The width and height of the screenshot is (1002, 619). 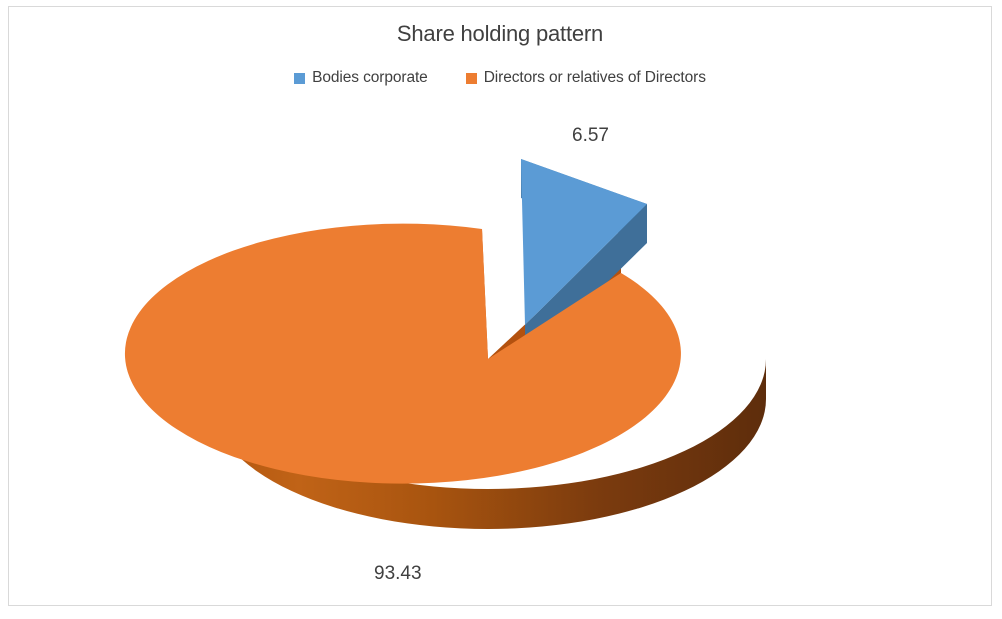 I want to click on legend-item-directors-or-relatives: Directors or relatives of Directors, so click(x=585, y=78).